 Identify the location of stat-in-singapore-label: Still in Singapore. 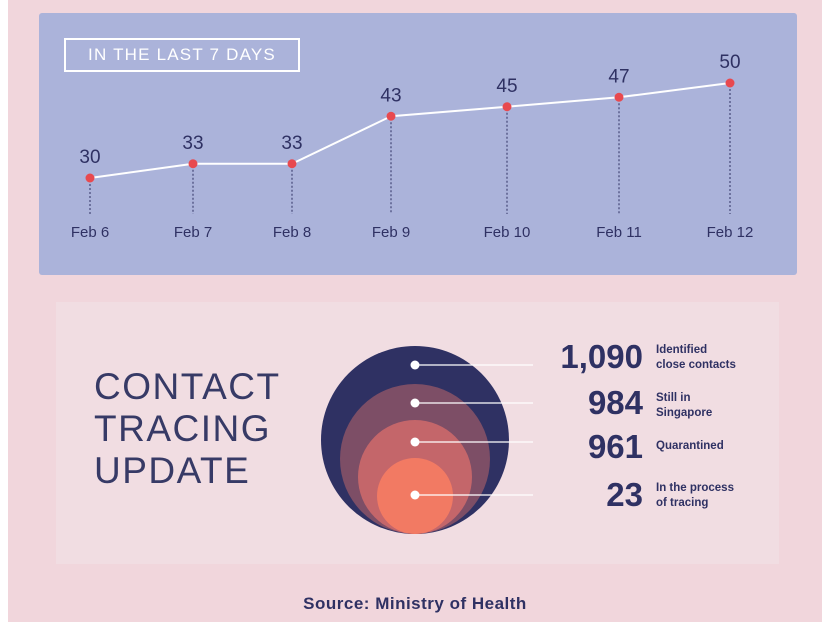
(684, 405).